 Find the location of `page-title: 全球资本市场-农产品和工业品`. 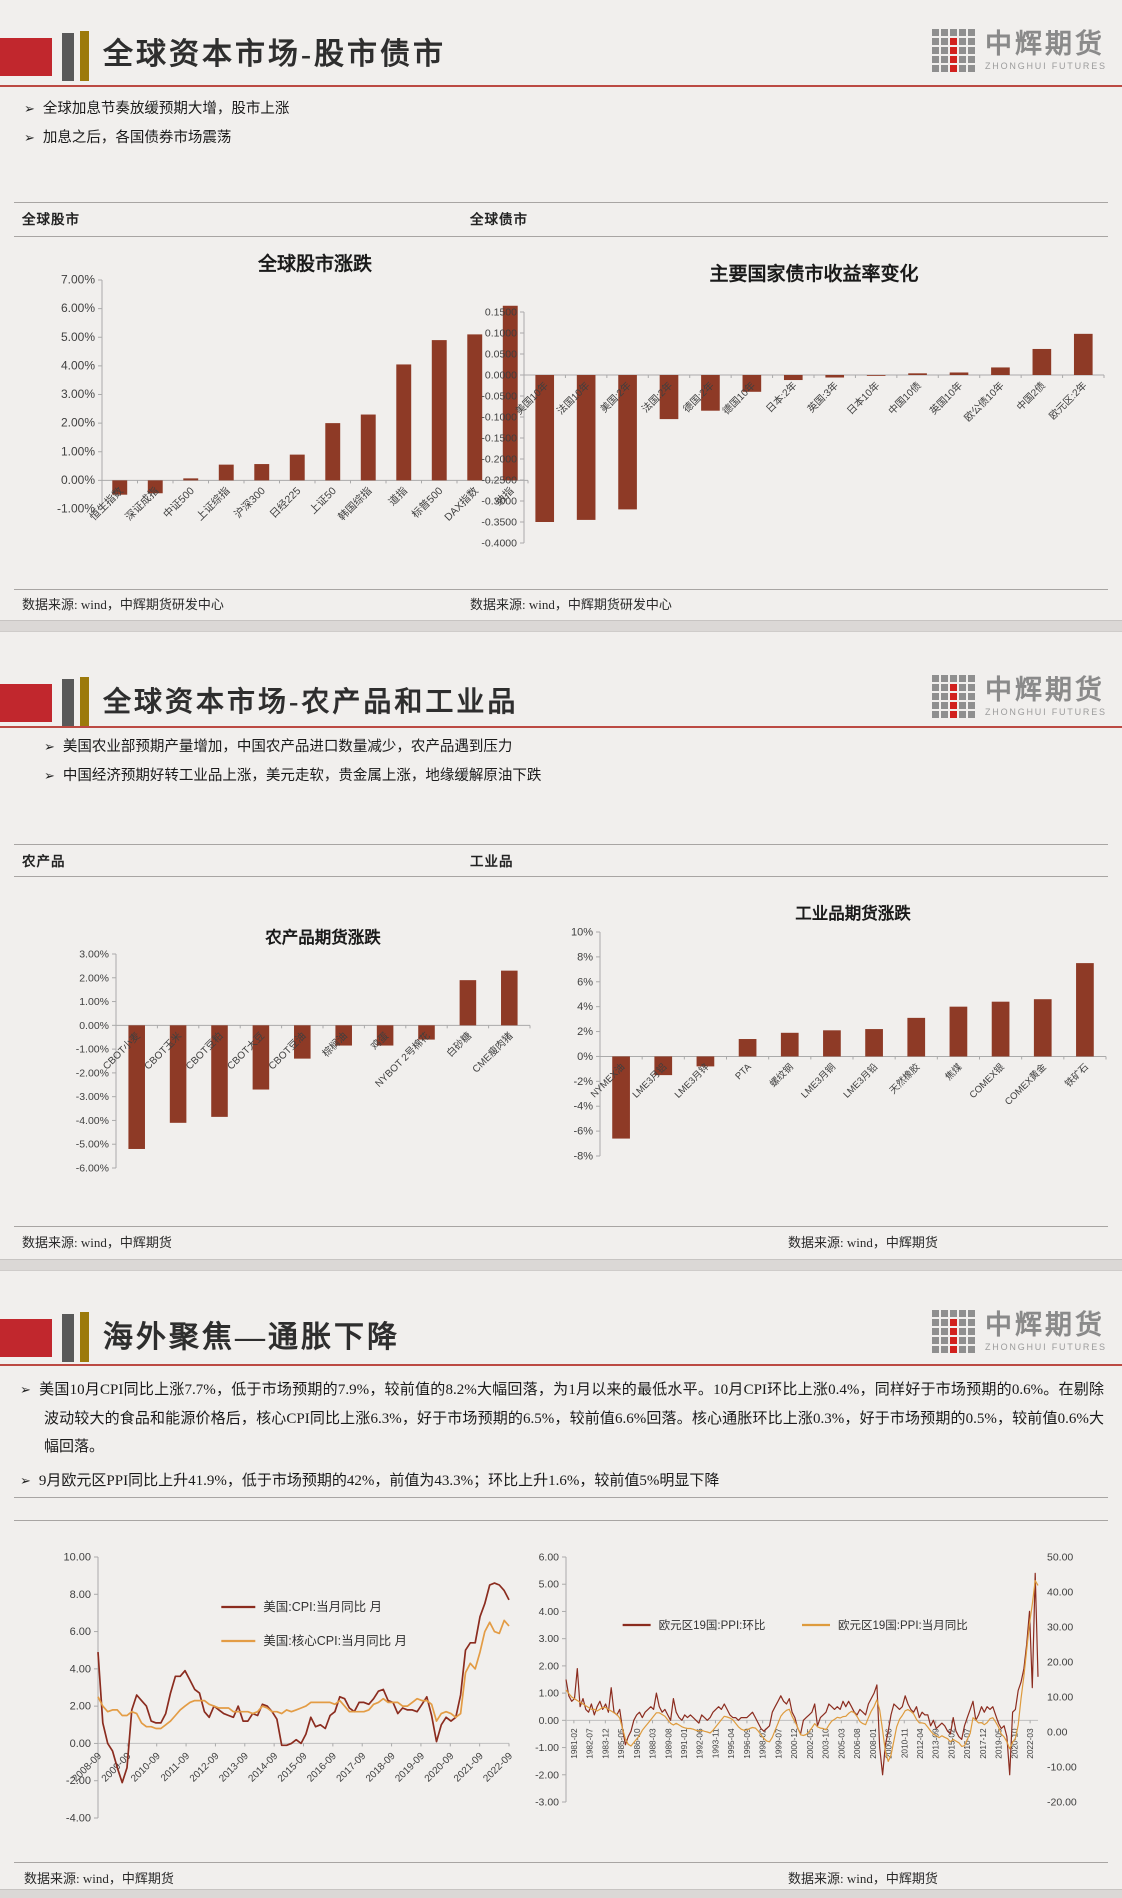

page-title: 全球资本市场-农产品和工业品 is located at coordinates (311, 702).